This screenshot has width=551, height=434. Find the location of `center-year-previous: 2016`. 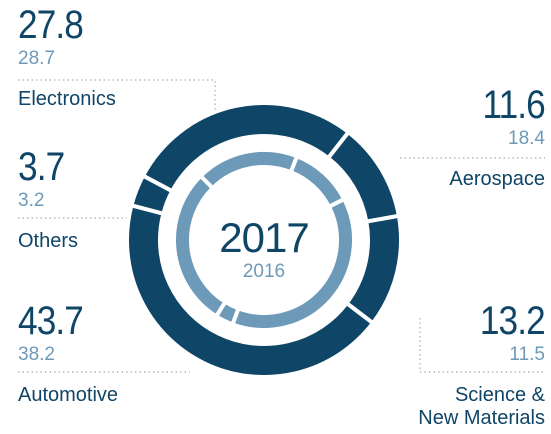

center-year-previous: 2016 is located at coordinates (264, 271).